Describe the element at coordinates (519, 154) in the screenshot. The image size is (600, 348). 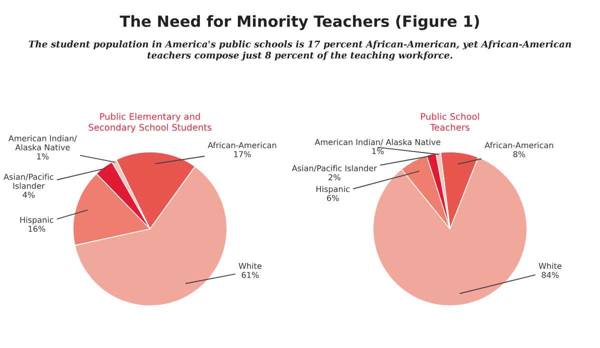
I see `data-label: 8%` at that location.